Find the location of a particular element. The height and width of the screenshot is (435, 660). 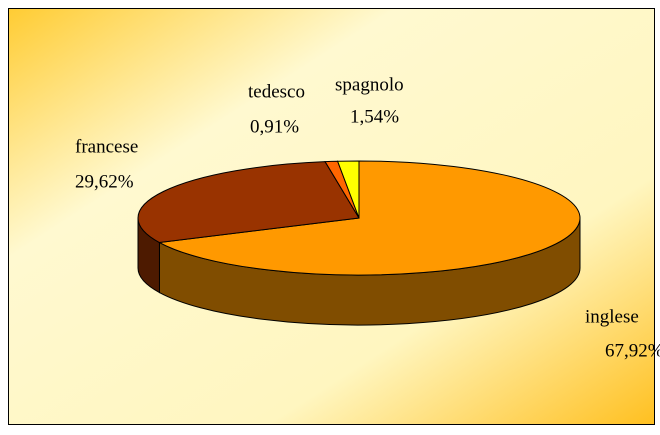

value-label: 1,54% is located at coordinates (374, 116).